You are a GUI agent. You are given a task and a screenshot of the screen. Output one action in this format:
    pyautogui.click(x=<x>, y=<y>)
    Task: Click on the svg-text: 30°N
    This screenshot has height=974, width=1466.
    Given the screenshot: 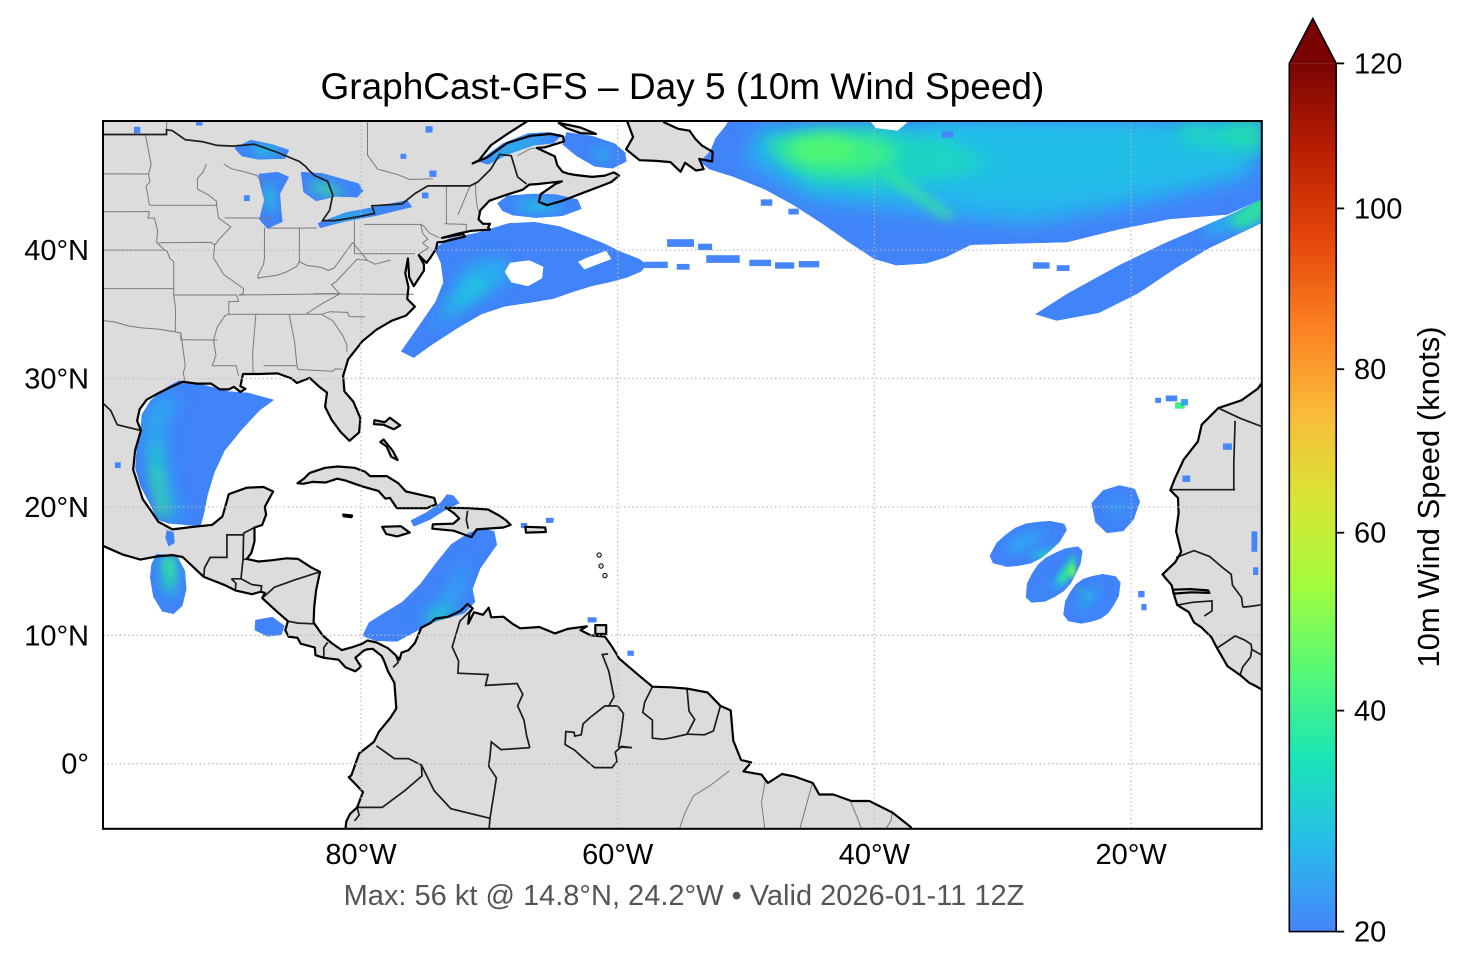 What is the action you would take?
    pyautogui.click(x=56, y=380)
    